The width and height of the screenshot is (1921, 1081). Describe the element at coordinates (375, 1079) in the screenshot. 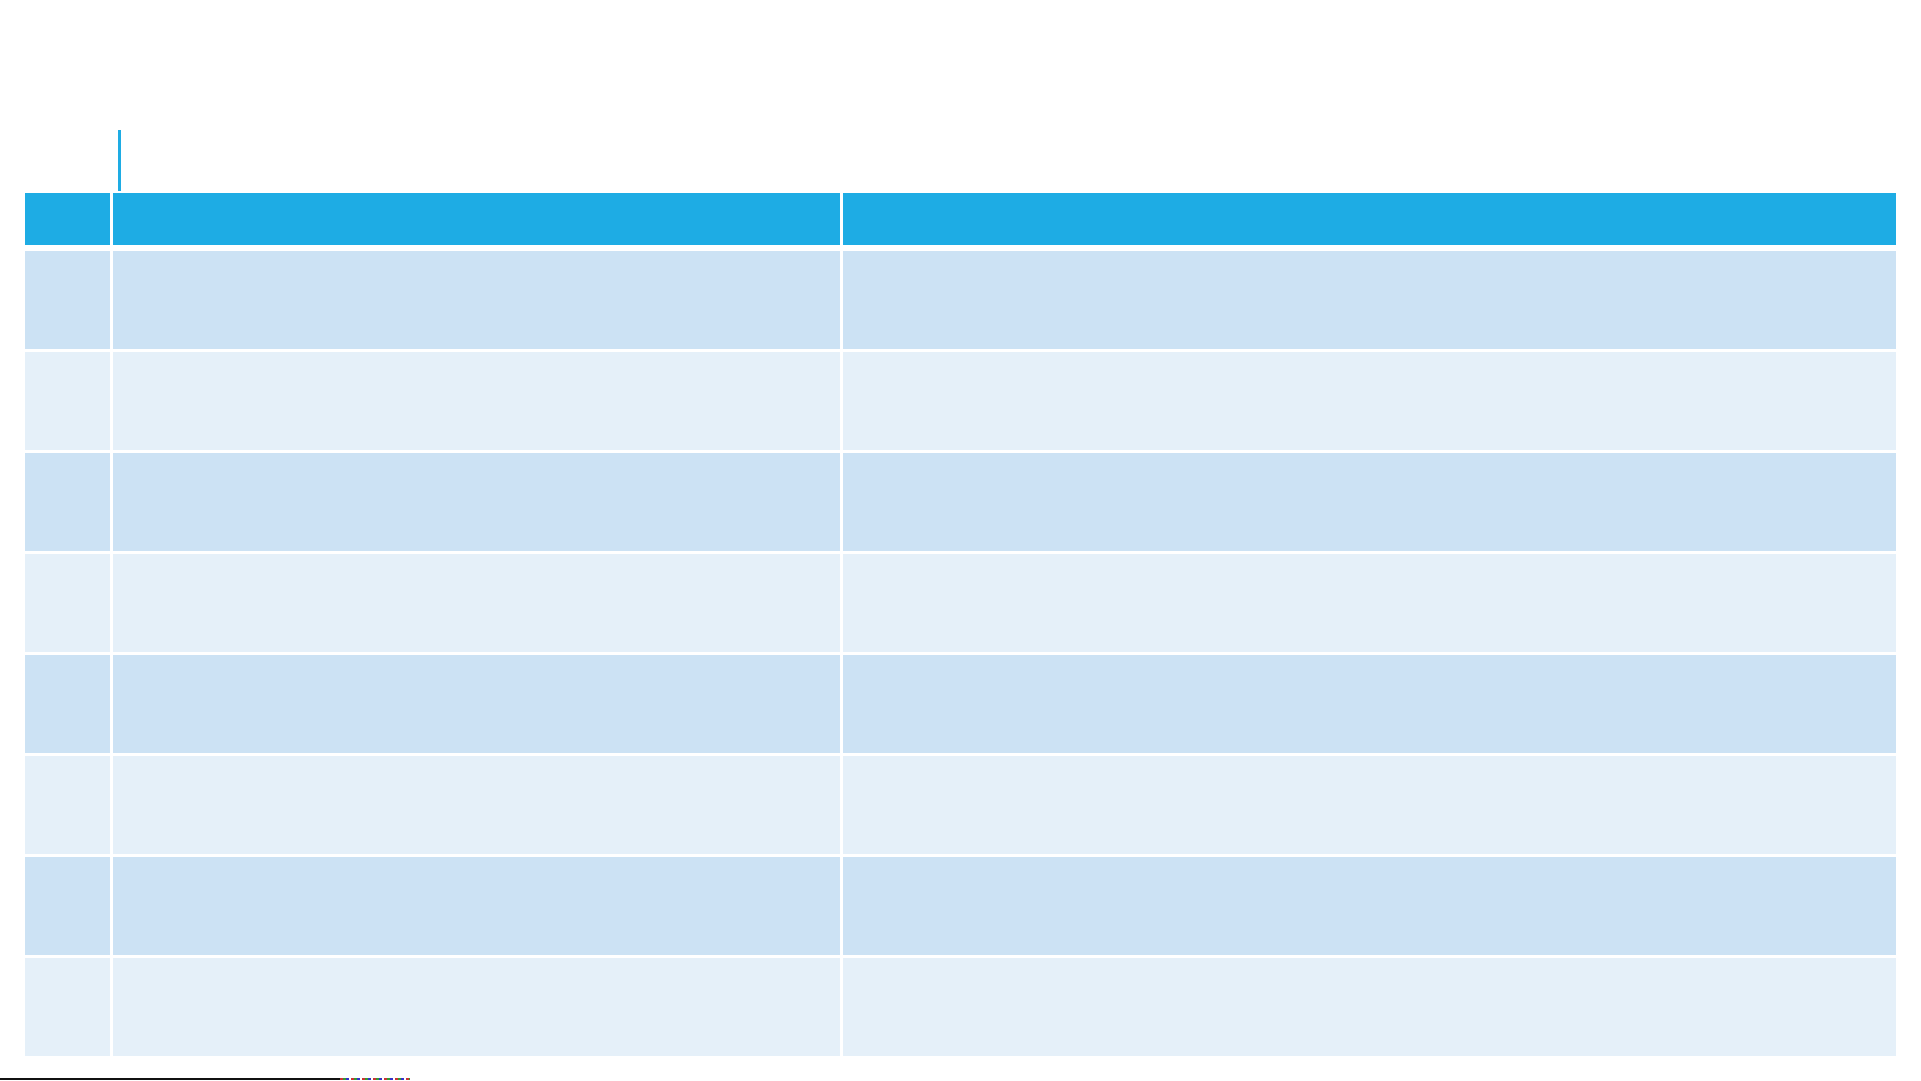

I see `status-marks` at that location.